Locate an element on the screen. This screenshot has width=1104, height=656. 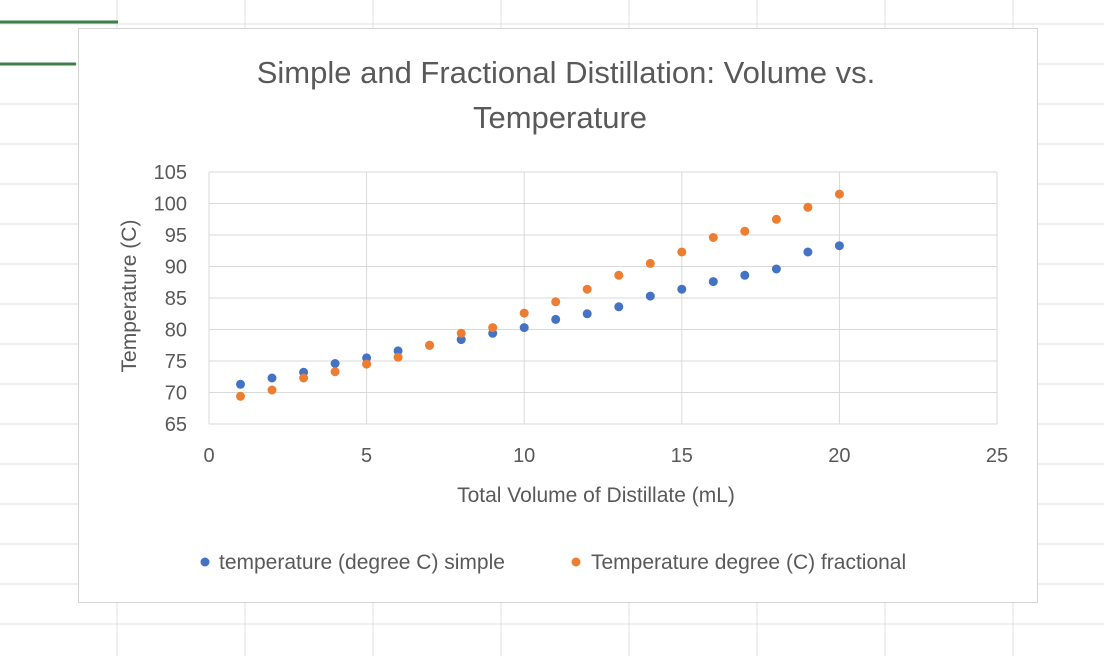
x-tick-label: 10 is located at coordinates (524, 456).